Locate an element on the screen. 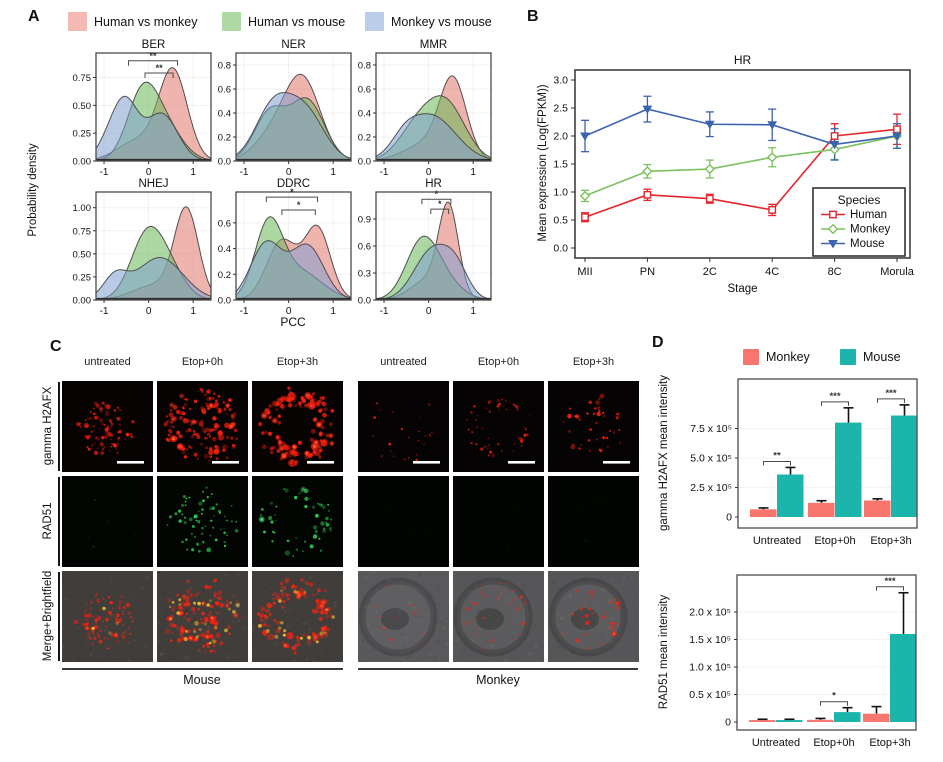 This screenshot has height=762, width=943. svg-text: 2.5 is located at coordinates (560, 109).